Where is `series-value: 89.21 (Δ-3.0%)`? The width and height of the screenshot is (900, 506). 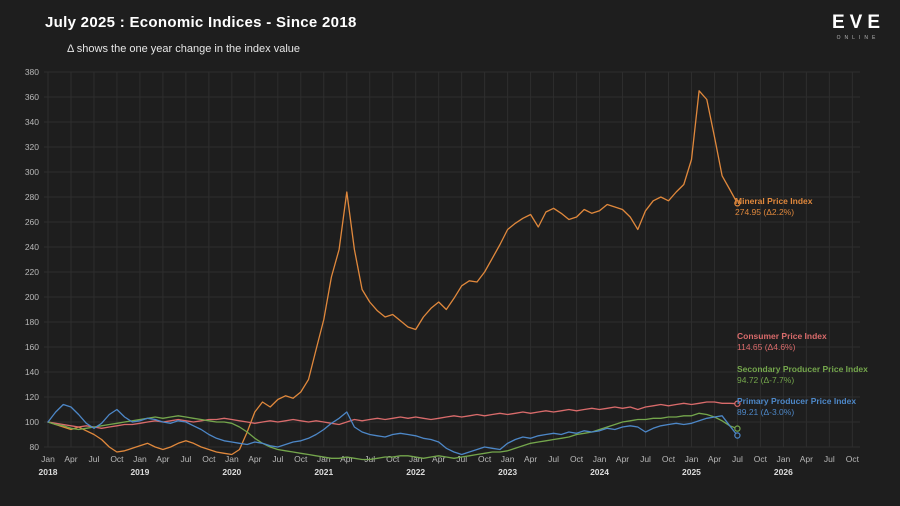
series-value: 89.21 (Δ-3.0%) is located at coordinates (766, 412).